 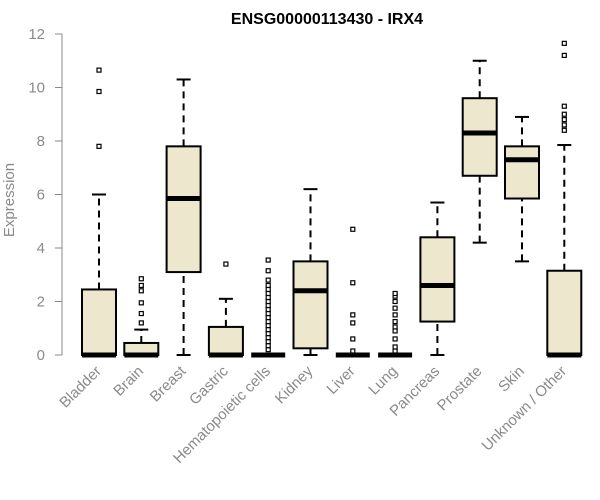 I want to click on x-category-label: Kidney, so click(x=294, y=384).